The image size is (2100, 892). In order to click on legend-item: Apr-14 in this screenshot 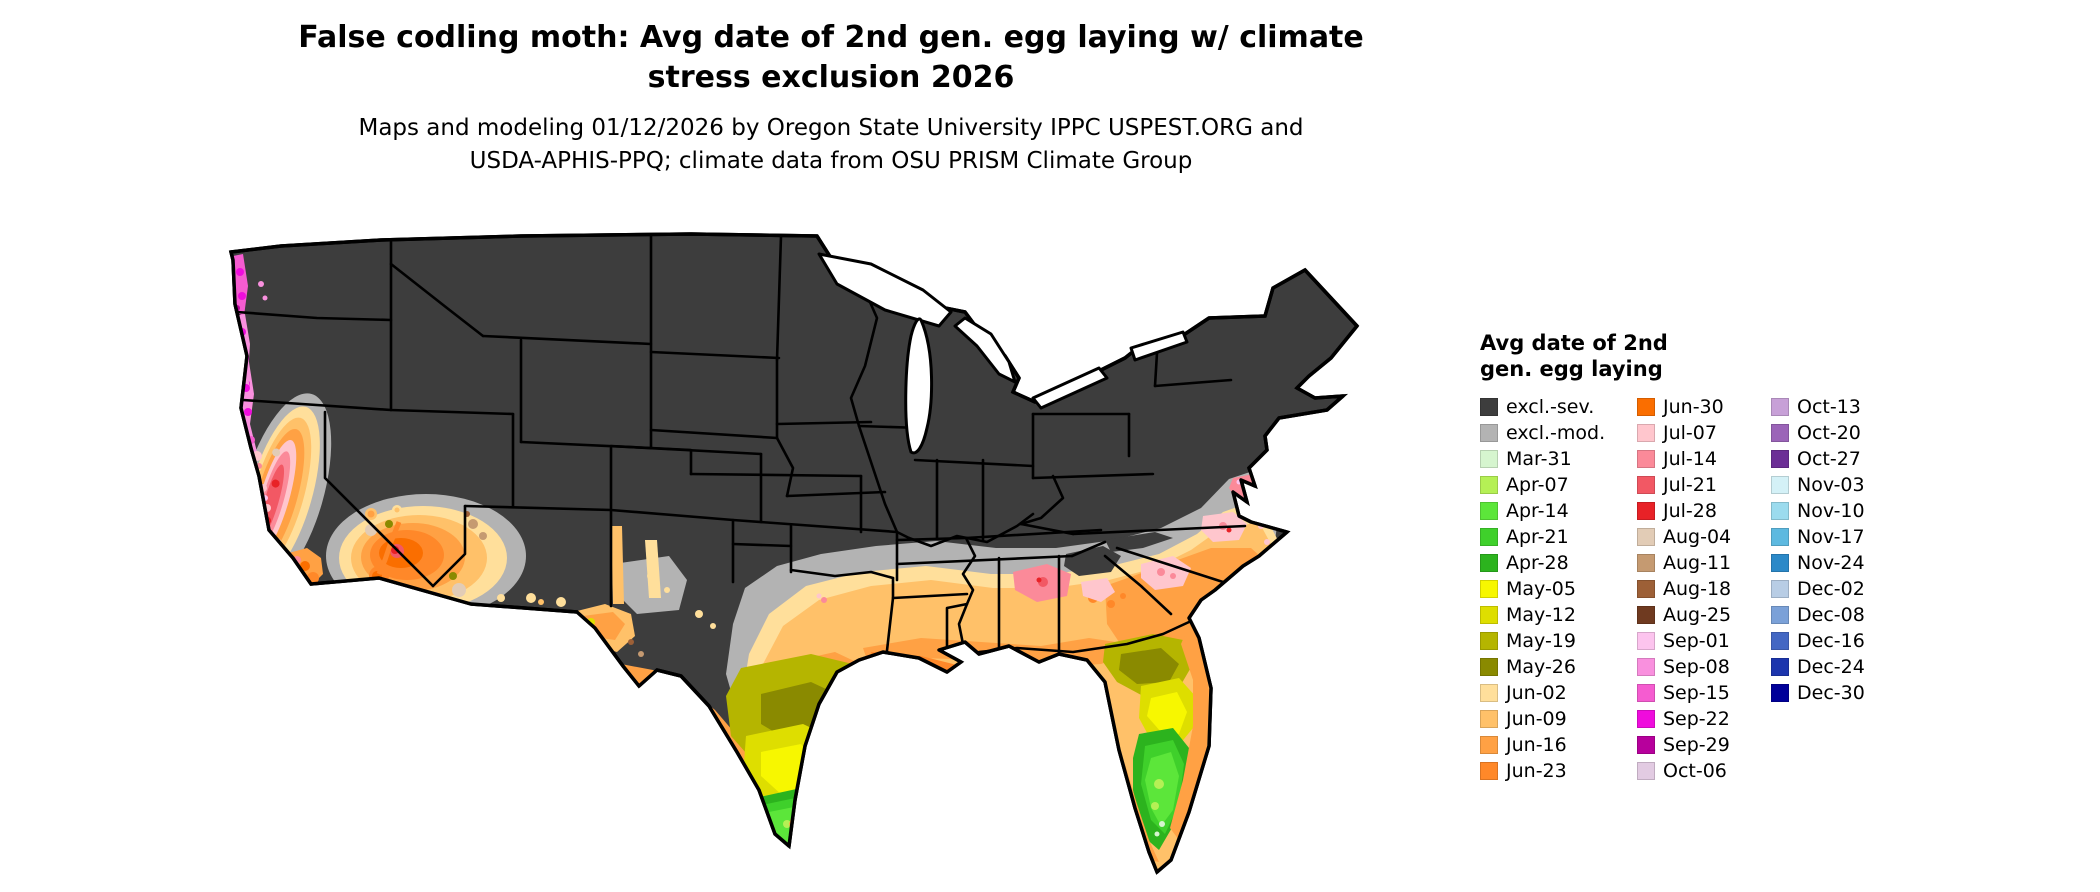, I will do `click(1558, 511)`.